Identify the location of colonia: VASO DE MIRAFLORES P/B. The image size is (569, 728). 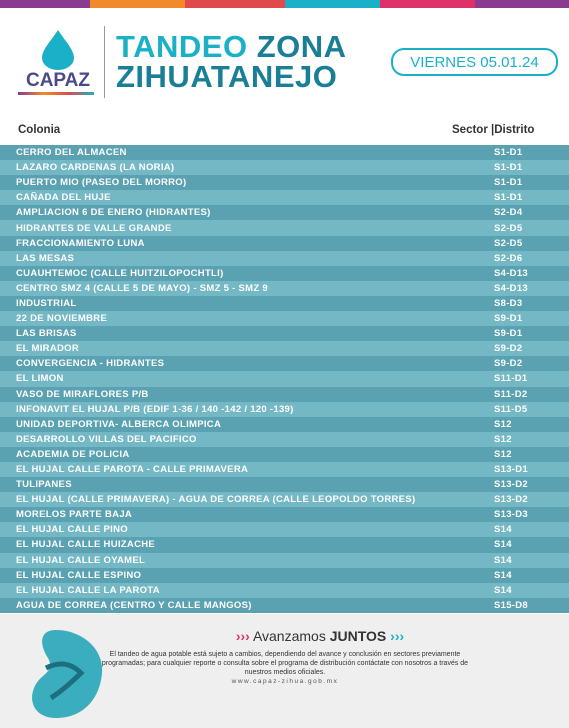
(82, 394).